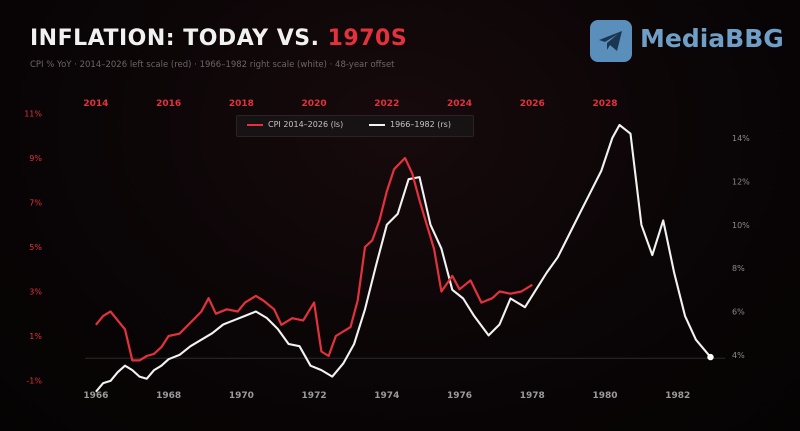 Image resolution: width=800 pixels, height=431 pixels. What do you see at coordinates (420, 124) in the screenshot?
I see `legend-label-white: 1966–1982 (rs)` at bounding box center [420, 124].